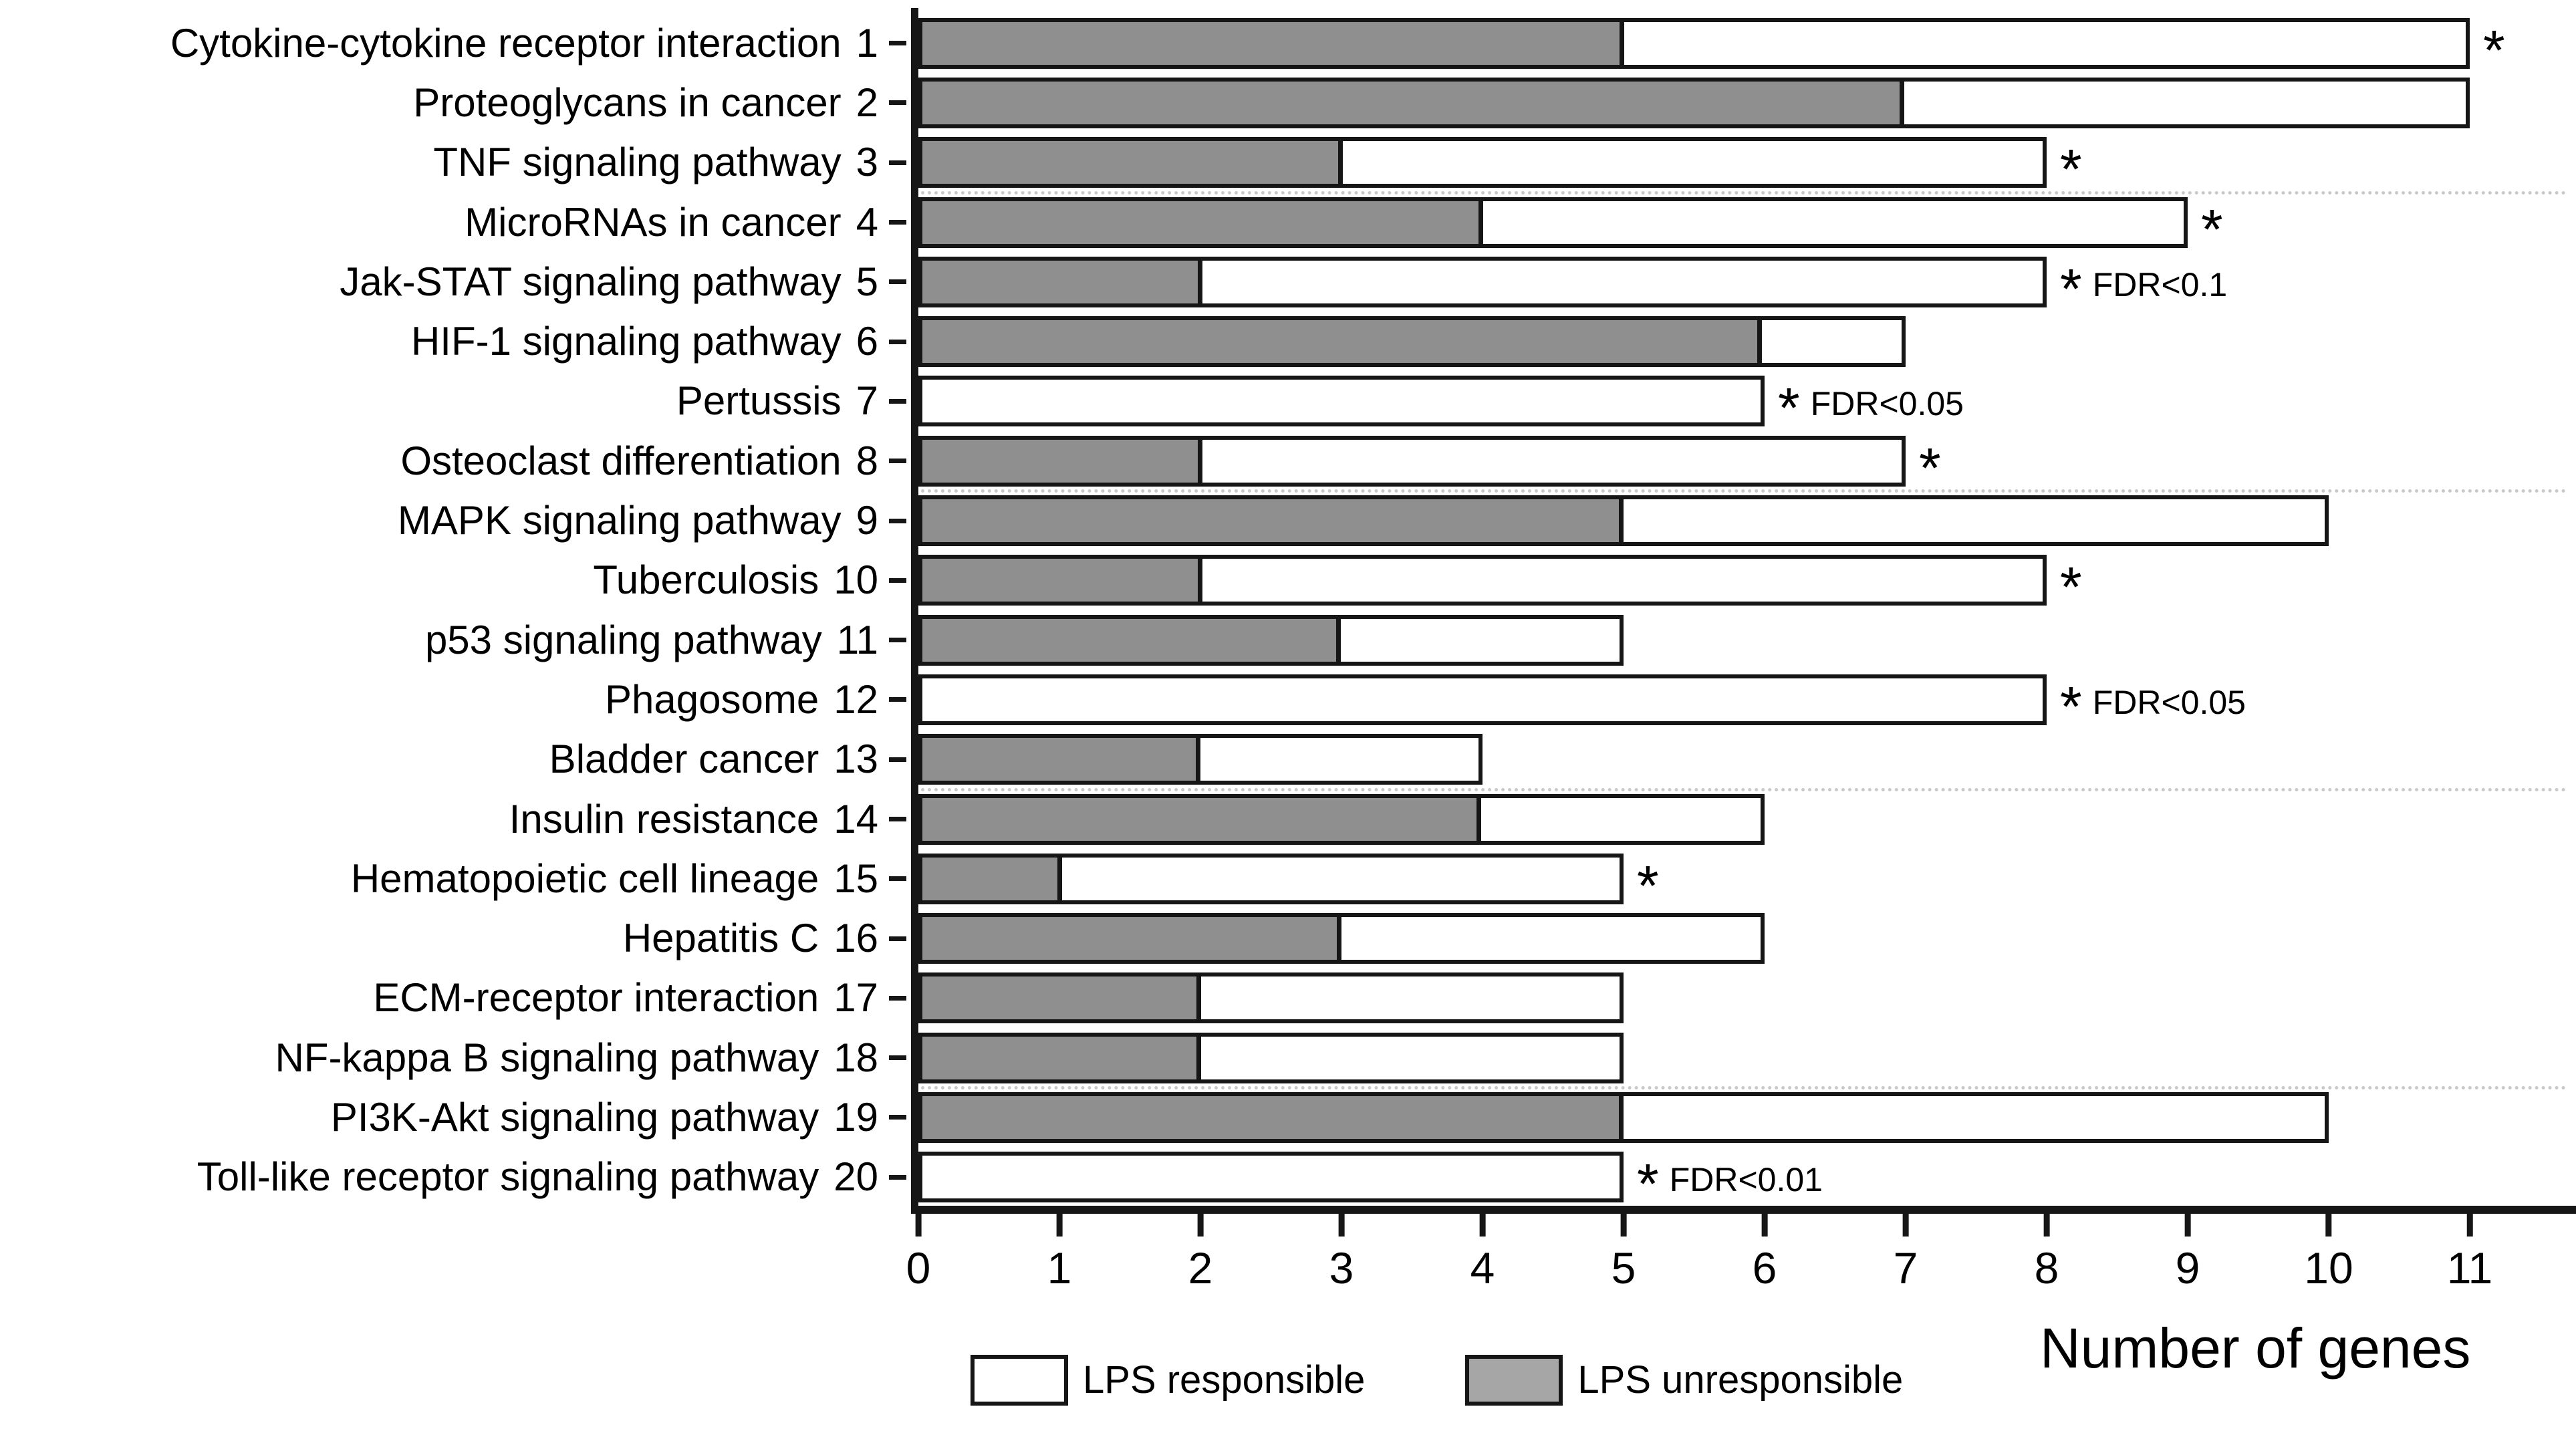  I want to click on category-label: Proteoglycans in cancer, so click(627, 102).